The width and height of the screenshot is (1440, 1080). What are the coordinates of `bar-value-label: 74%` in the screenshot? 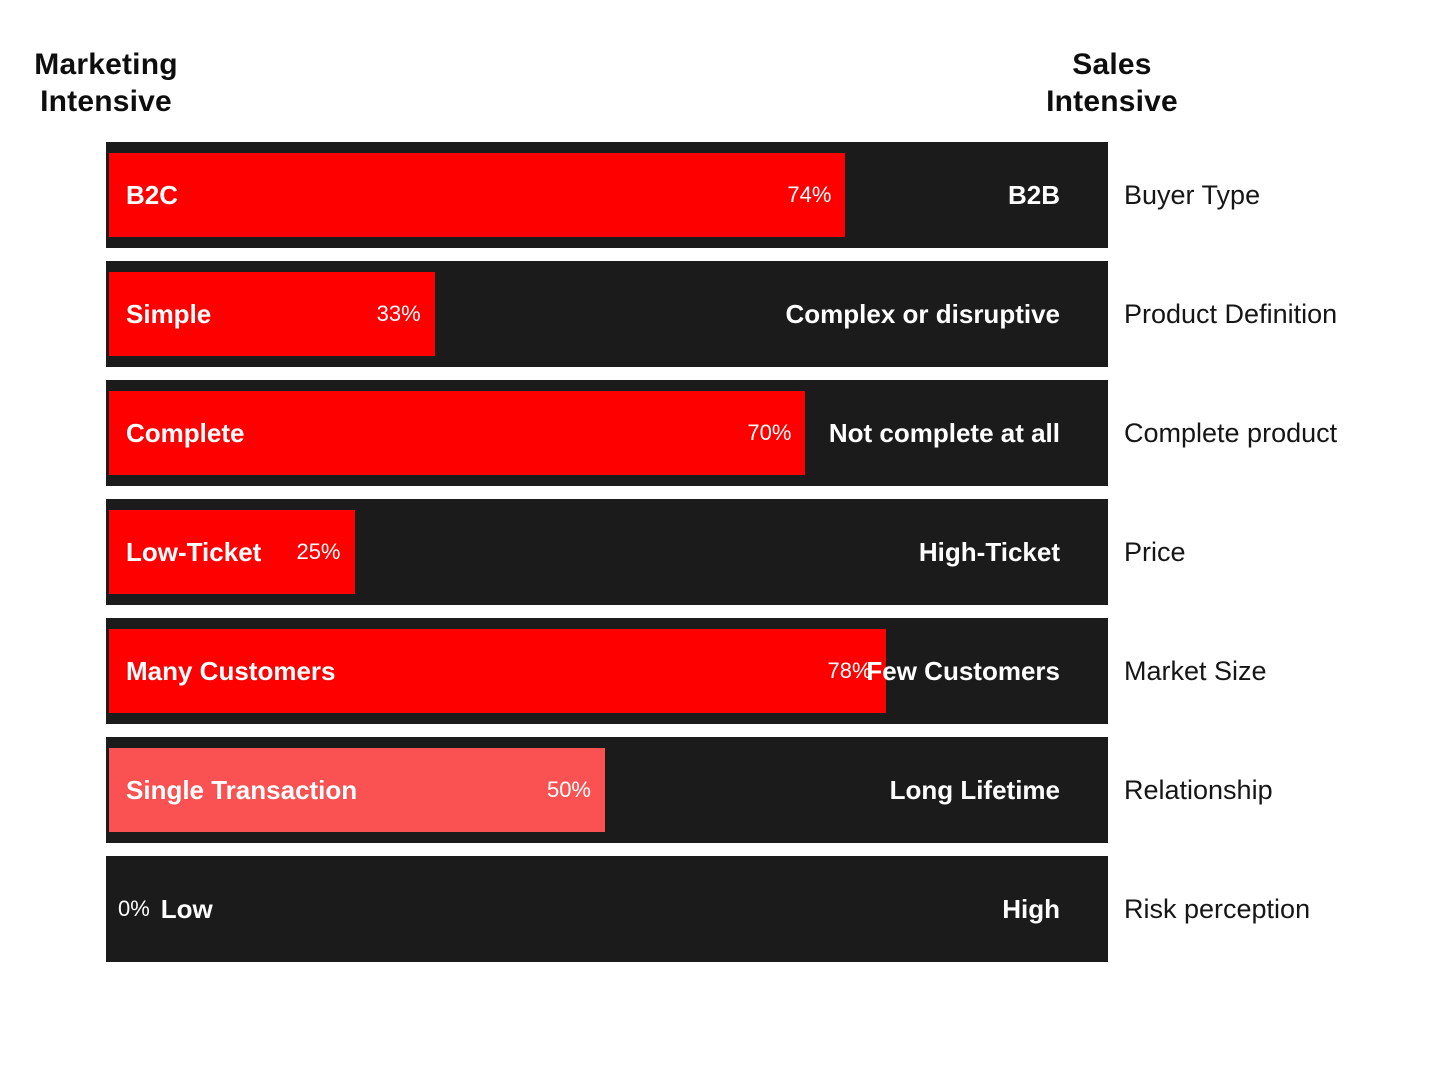 It's located at (809, 194).